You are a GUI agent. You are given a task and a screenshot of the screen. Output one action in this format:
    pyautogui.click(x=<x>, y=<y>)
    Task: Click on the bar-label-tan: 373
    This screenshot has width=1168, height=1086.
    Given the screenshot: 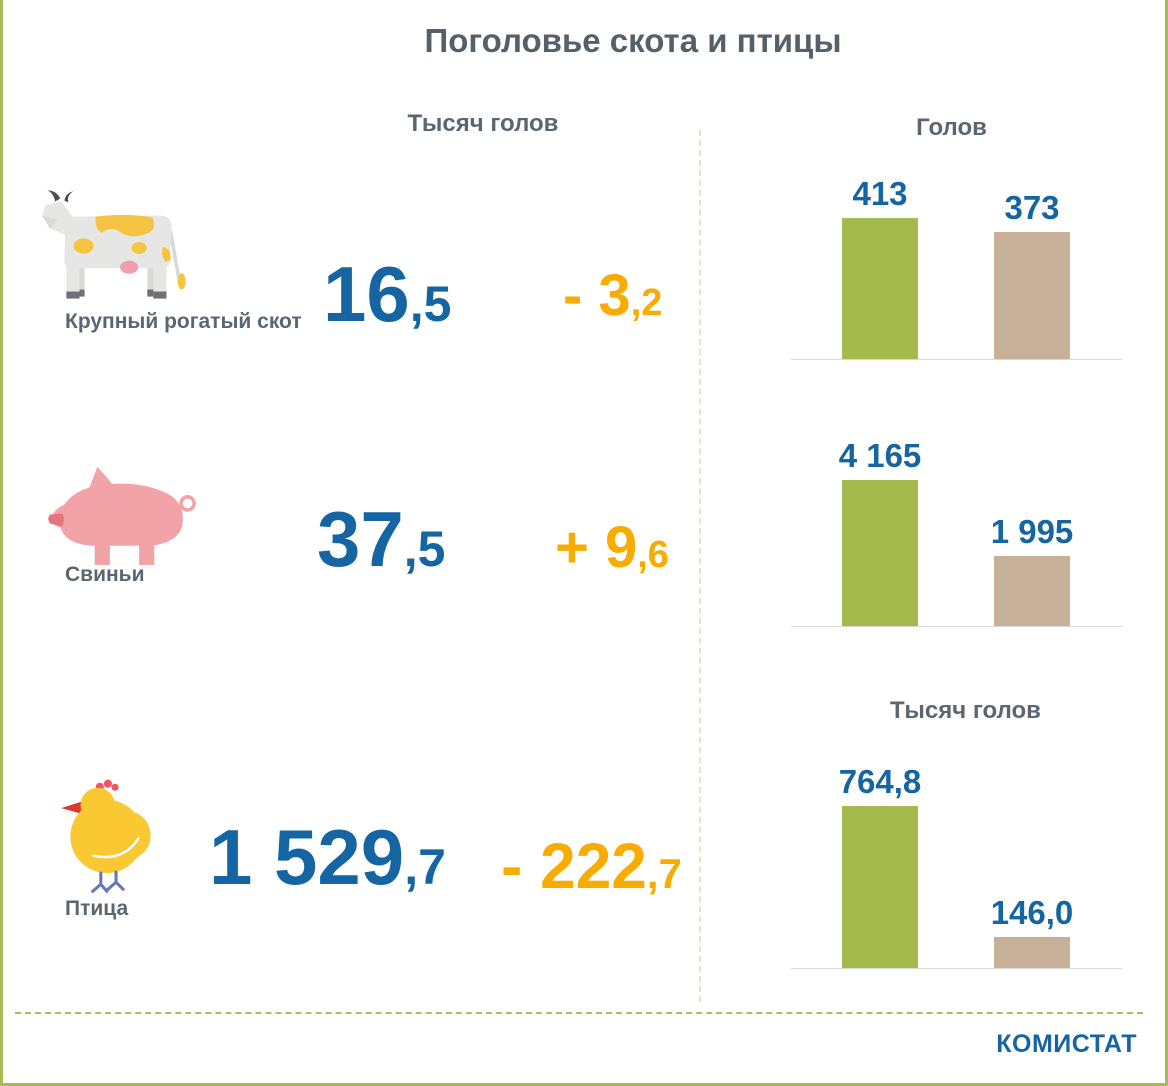 What is the action you would take?
    pyautogui.click(x=1032, y=207)
    